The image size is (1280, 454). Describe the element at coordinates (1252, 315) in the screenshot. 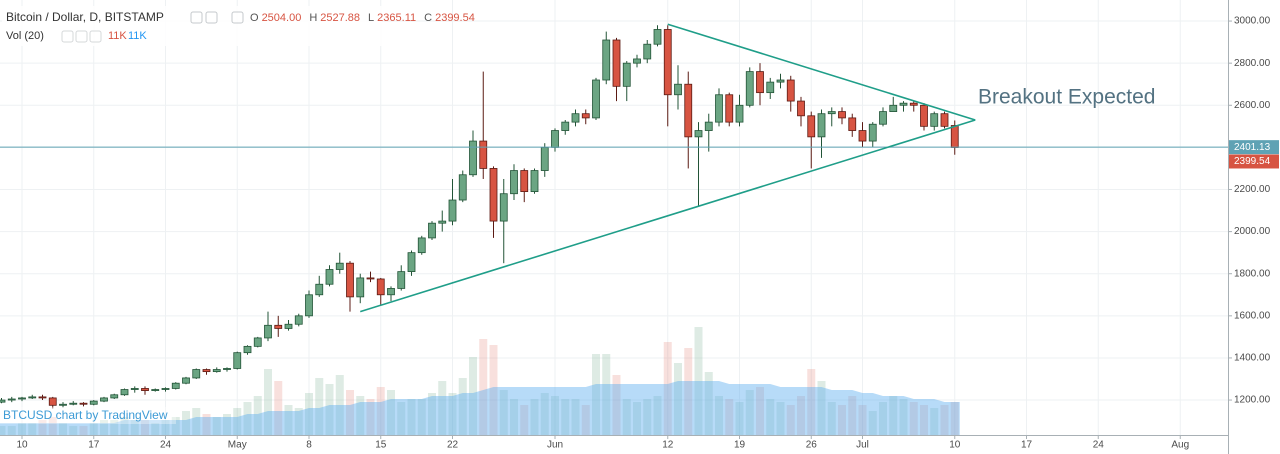

I see `y-tick-label: 1600.00` at that location.